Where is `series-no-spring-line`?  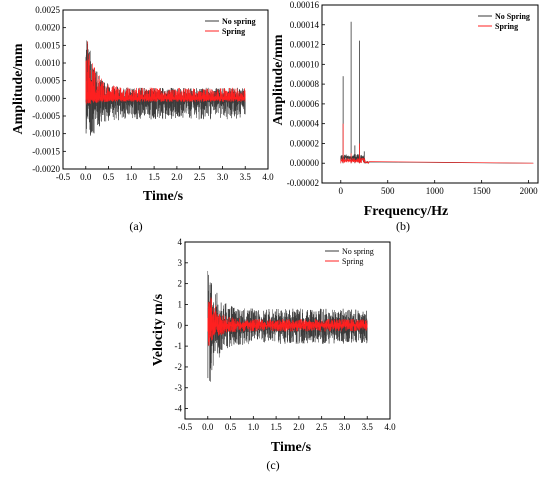
series-no-spring-line is located at coordinates (165, 88).